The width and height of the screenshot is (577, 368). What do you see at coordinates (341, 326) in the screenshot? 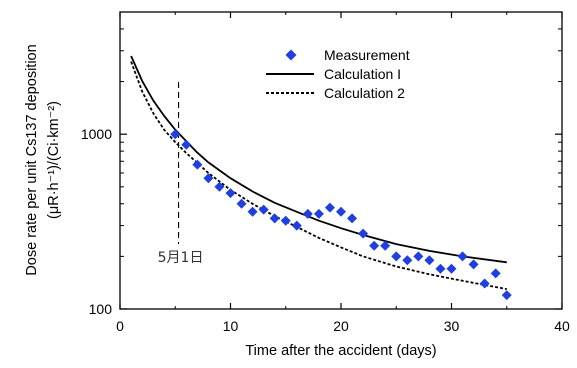
I see `x-tick-label: 20` at bounding box center [341, 326].